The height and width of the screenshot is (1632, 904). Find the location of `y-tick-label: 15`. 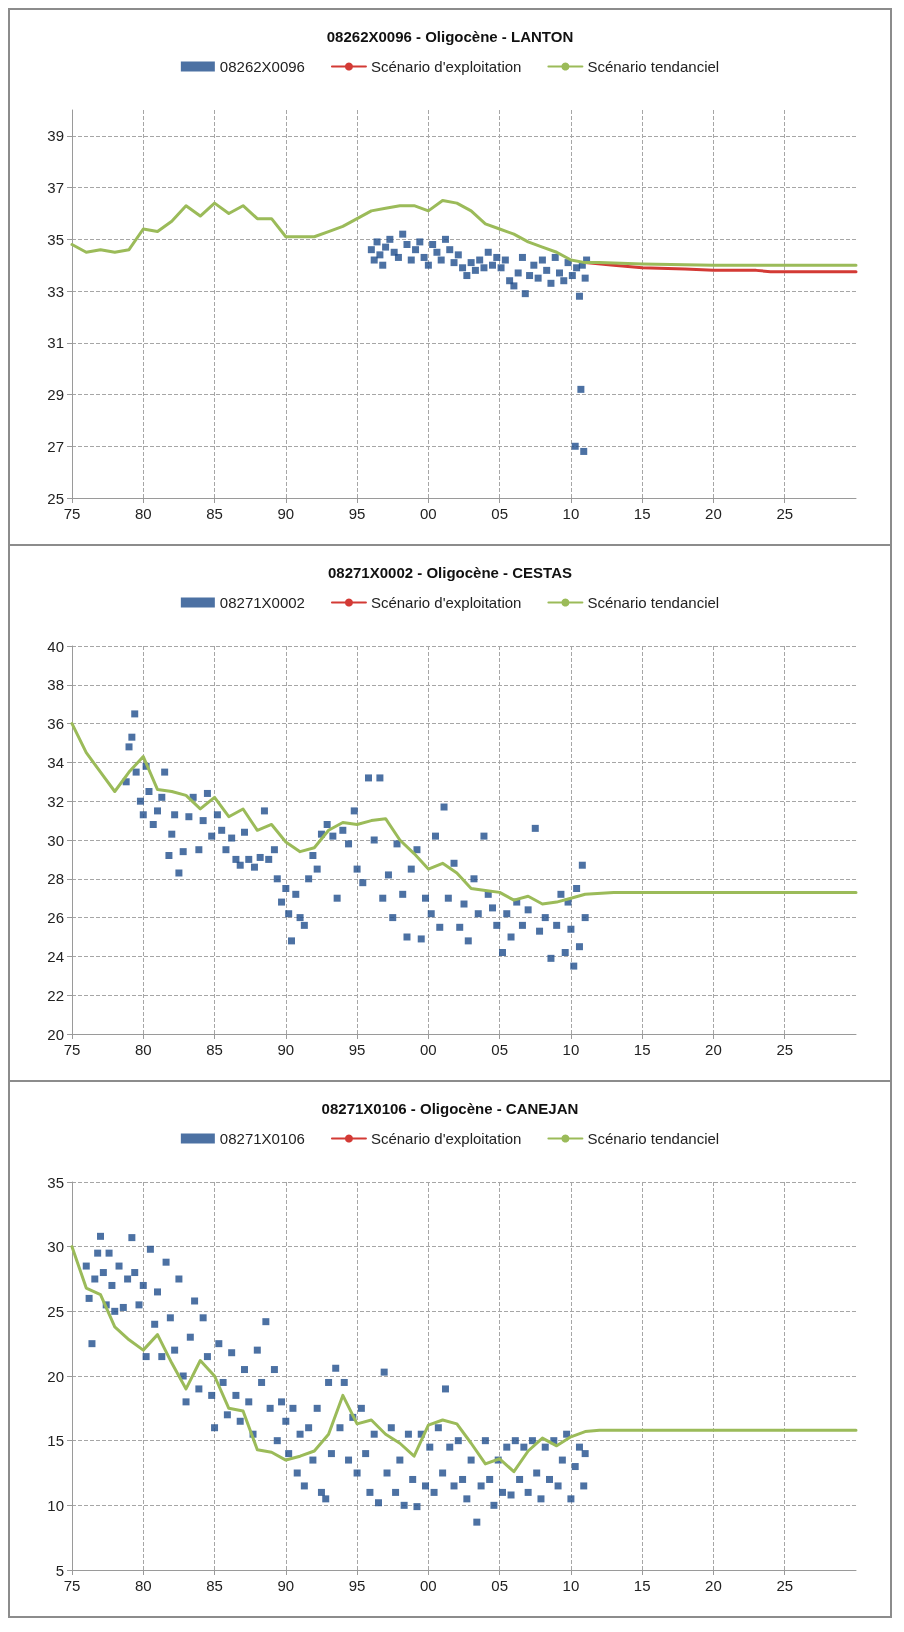

y-tick-label: 15 is located at coordinates (55, 1441).